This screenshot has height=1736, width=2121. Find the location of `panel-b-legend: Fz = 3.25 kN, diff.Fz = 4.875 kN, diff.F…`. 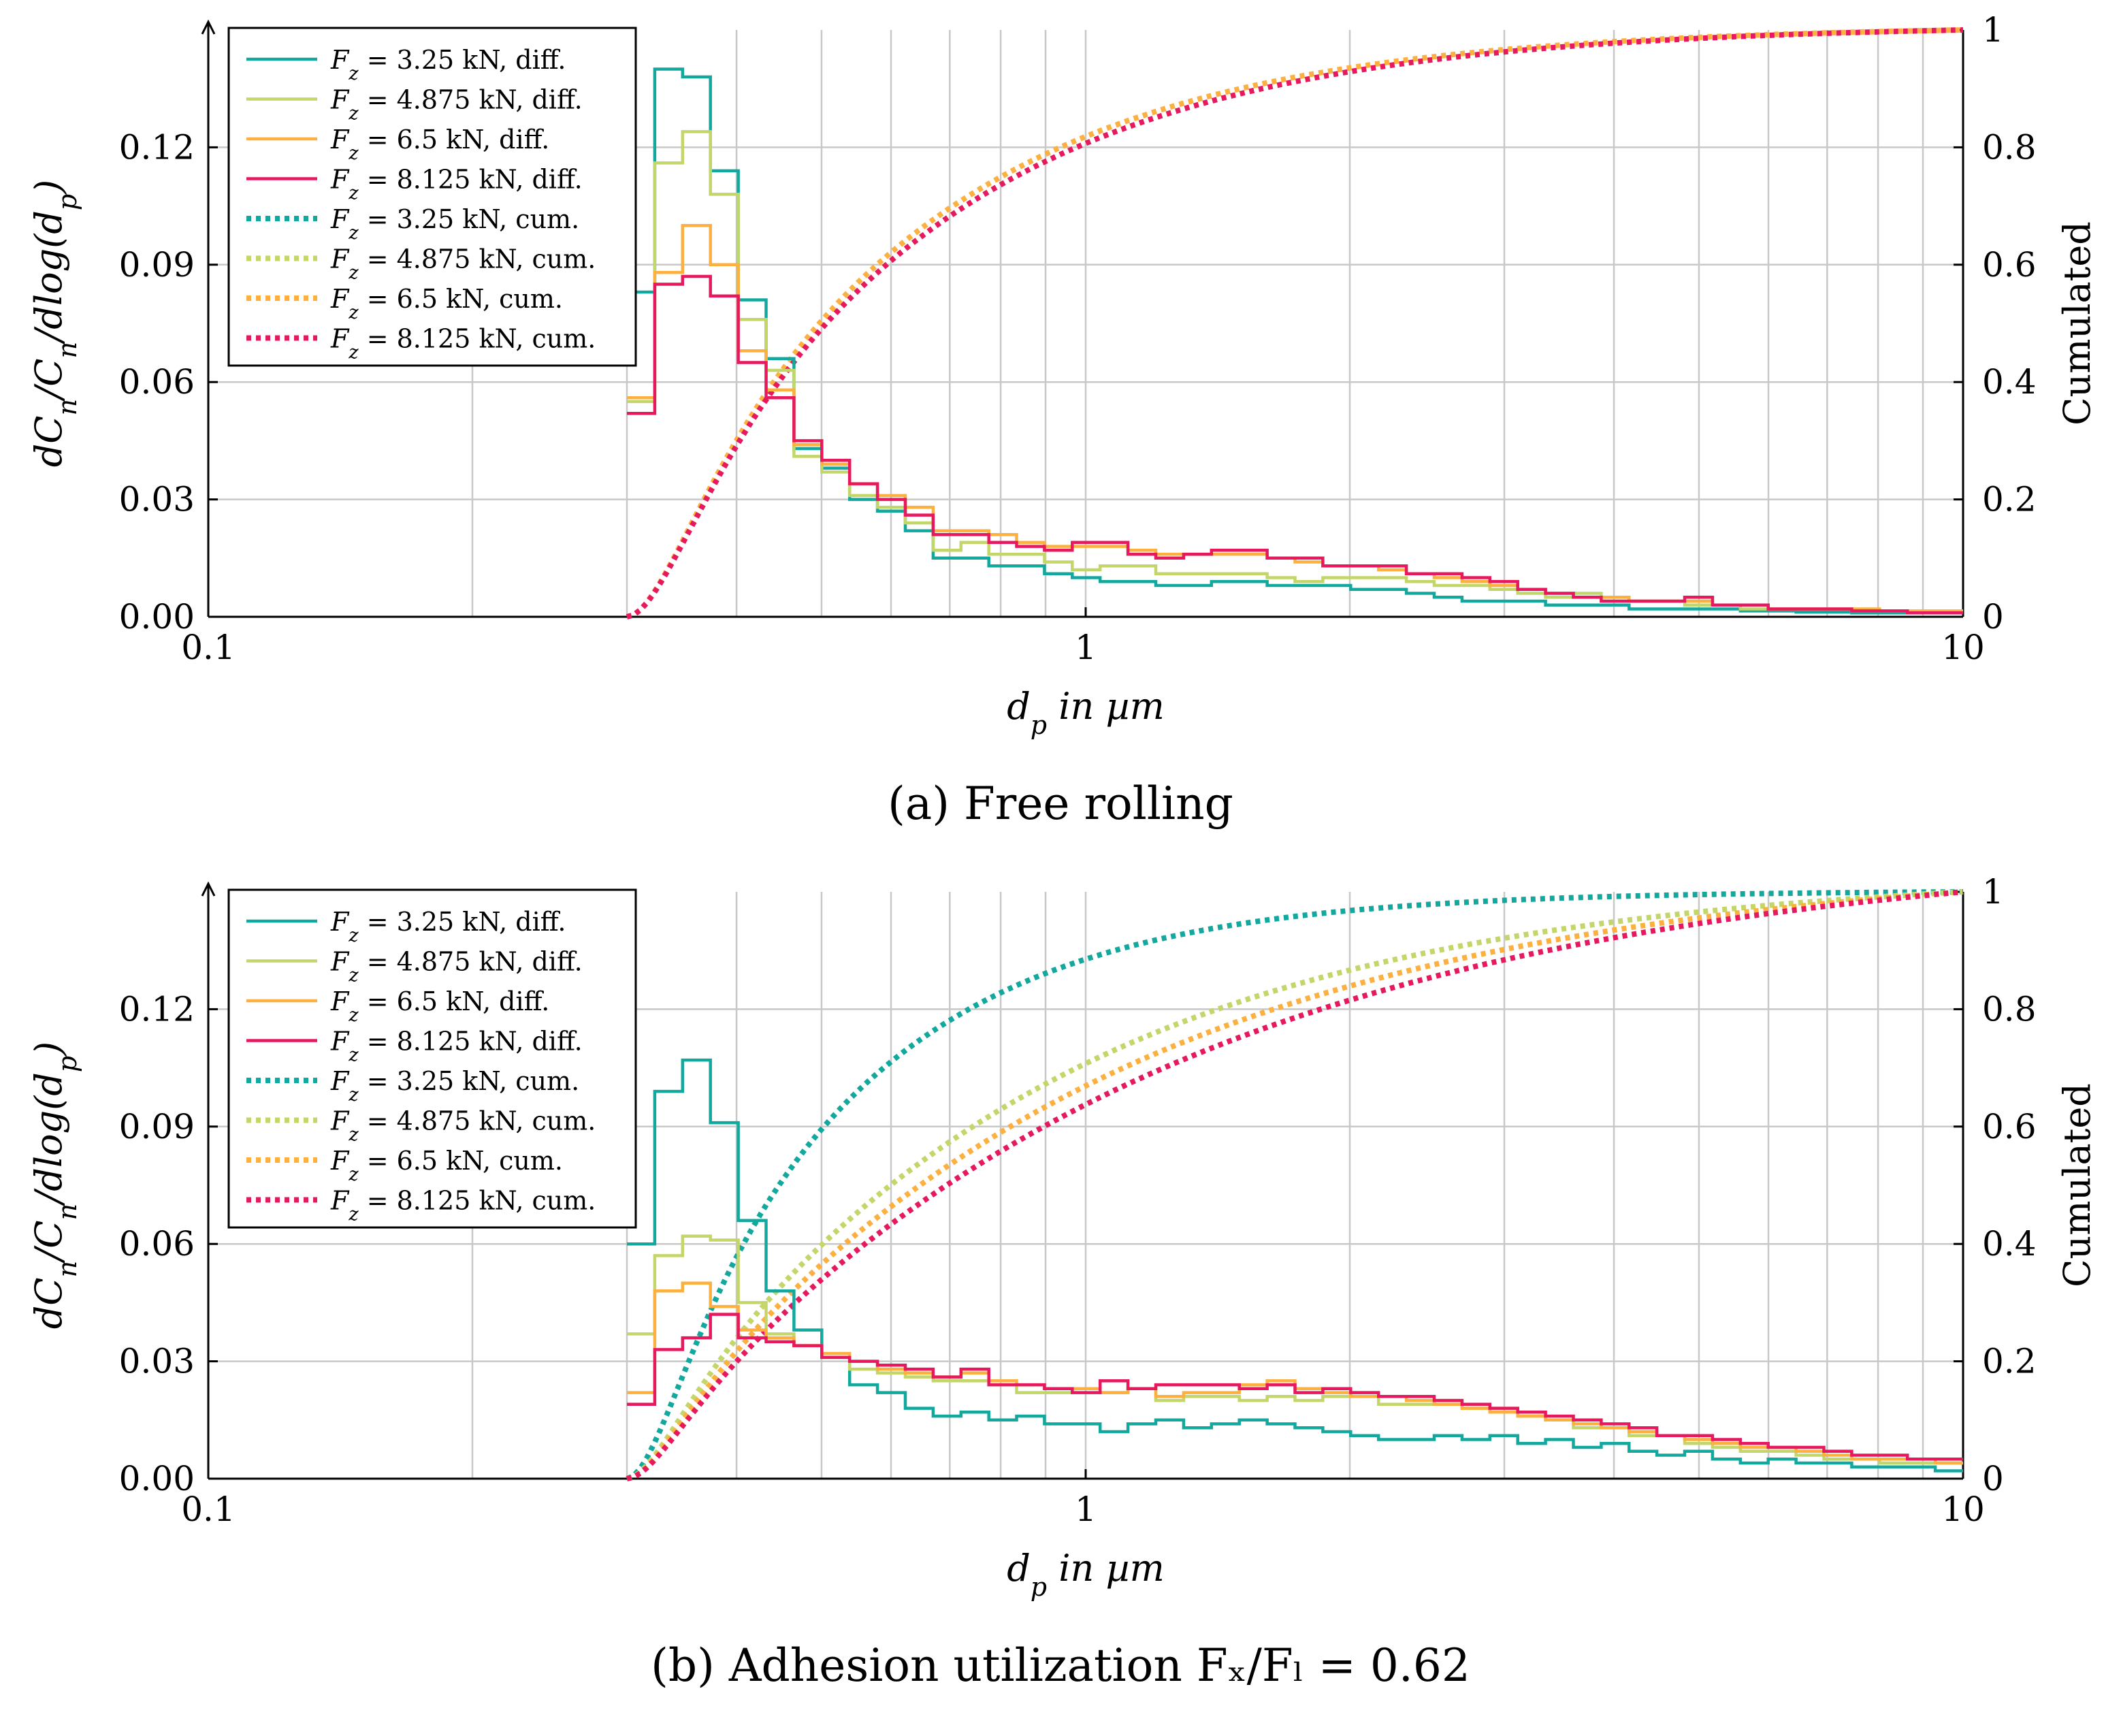

panel-b-legend: Fz = 3.25 kN, diff.Fz = 4.875 kN, diff.F… is located at coordinates (432, 1058).